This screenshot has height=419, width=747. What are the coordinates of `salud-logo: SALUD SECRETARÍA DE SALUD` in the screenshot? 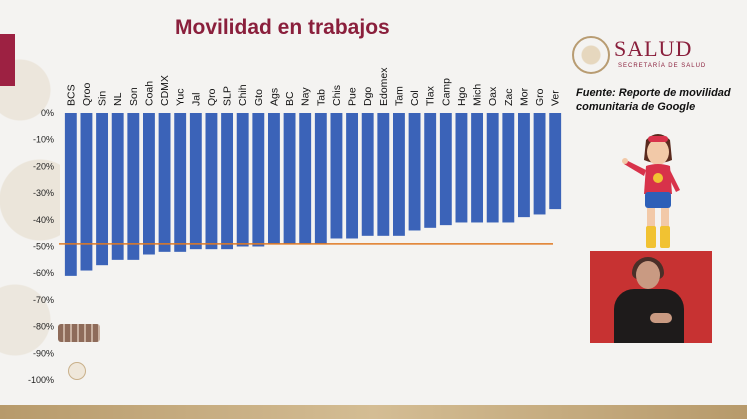 It's located at (647, 56).